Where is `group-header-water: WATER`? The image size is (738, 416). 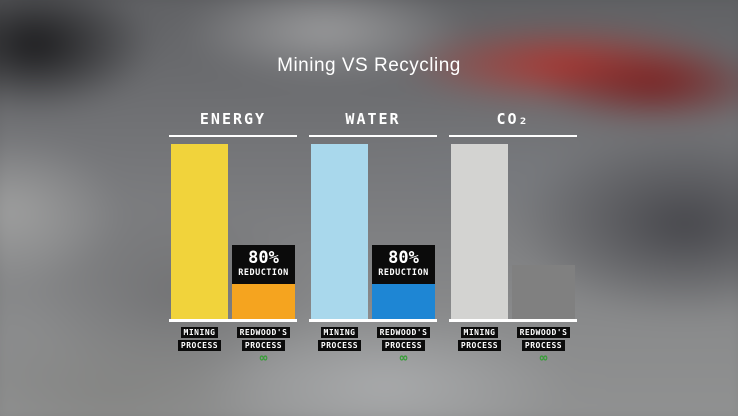
group-header-water: WATER is located at coordinates (373, 119).